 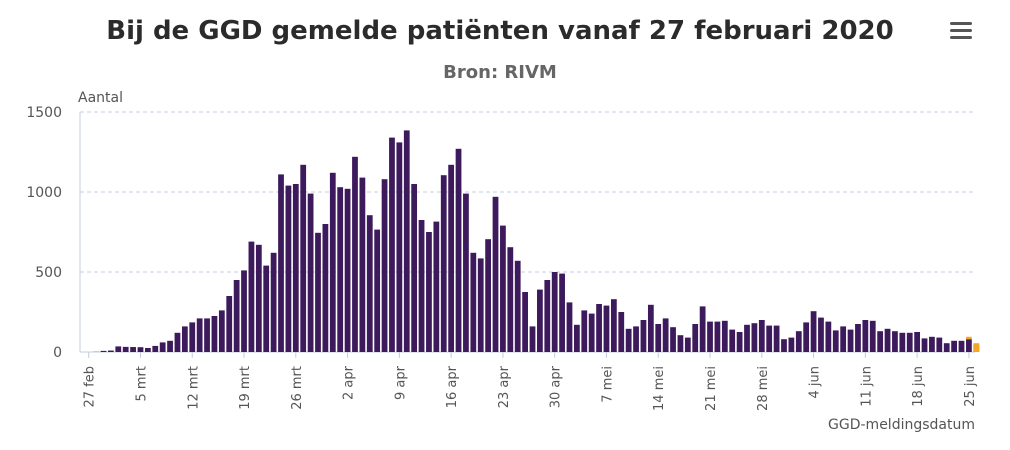 I want to click on hamburger-menu-icon, so click(x=961, y=33).